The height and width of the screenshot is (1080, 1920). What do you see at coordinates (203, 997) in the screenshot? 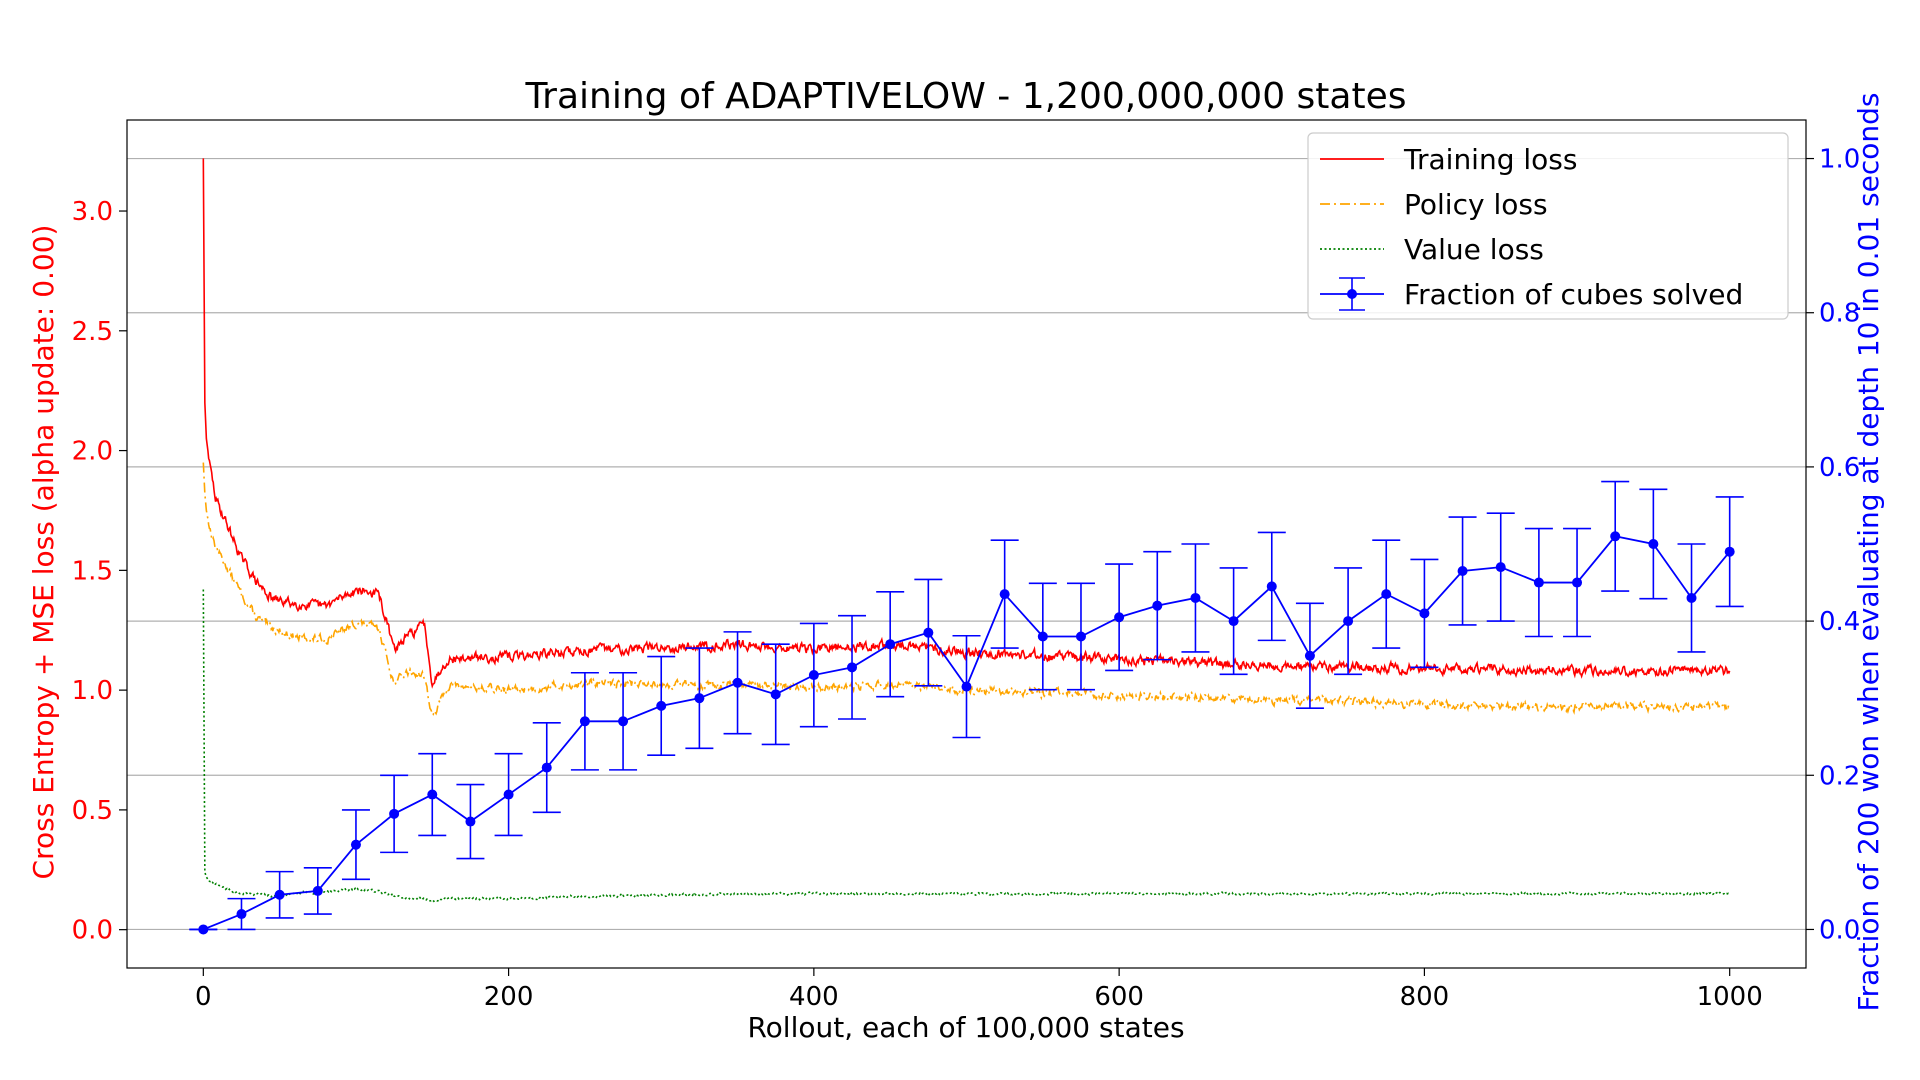
I see `x-tick-label: 0` at bounding box center [203, 997].